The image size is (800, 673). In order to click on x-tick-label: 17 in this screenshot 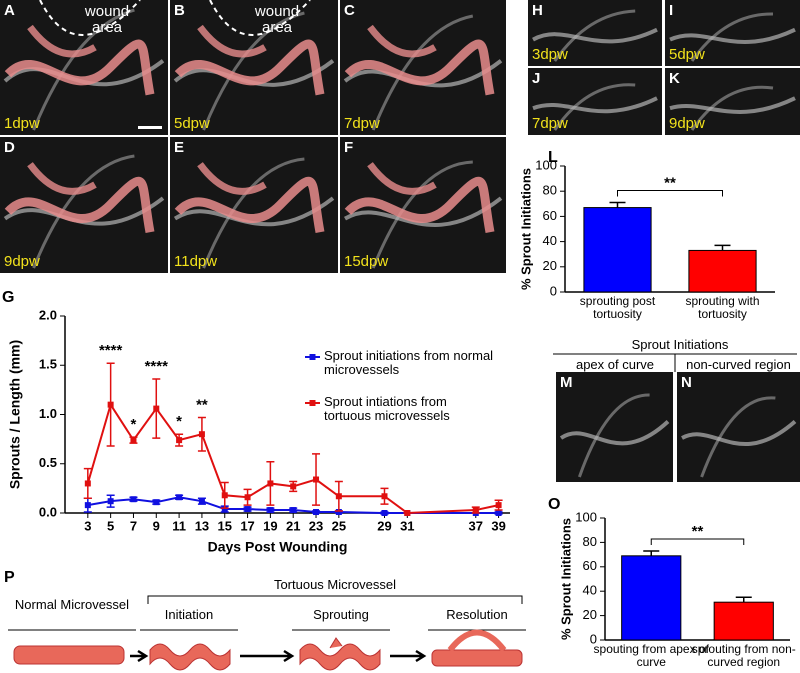, I will do `click(247, 525)`.